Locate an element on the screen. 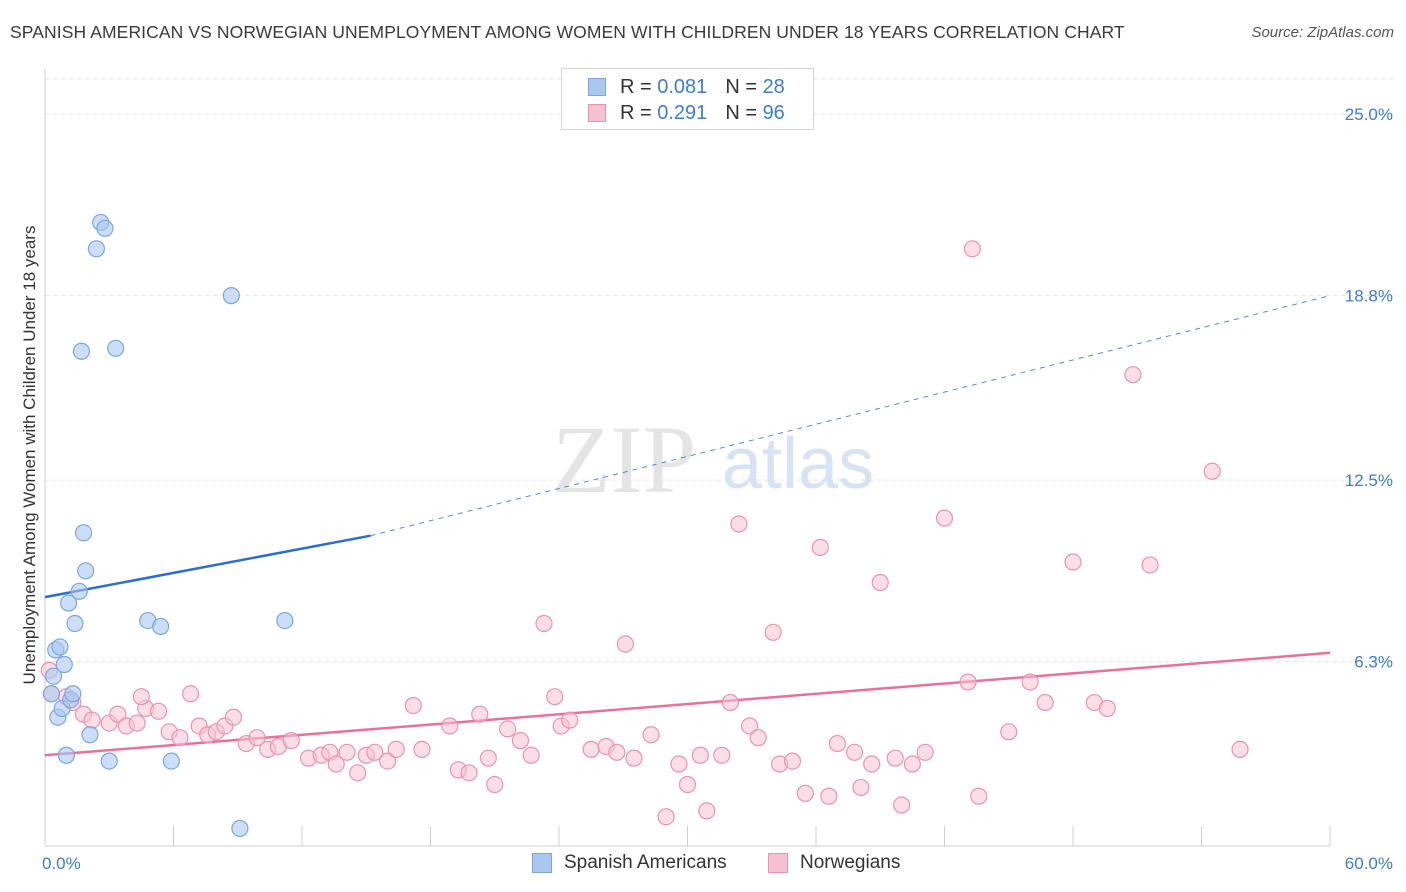 Image resolution: width=1406 pixels, height=892 pixels. bottom-legend-label: Spanish Americans is located at coordinates (645, 862).